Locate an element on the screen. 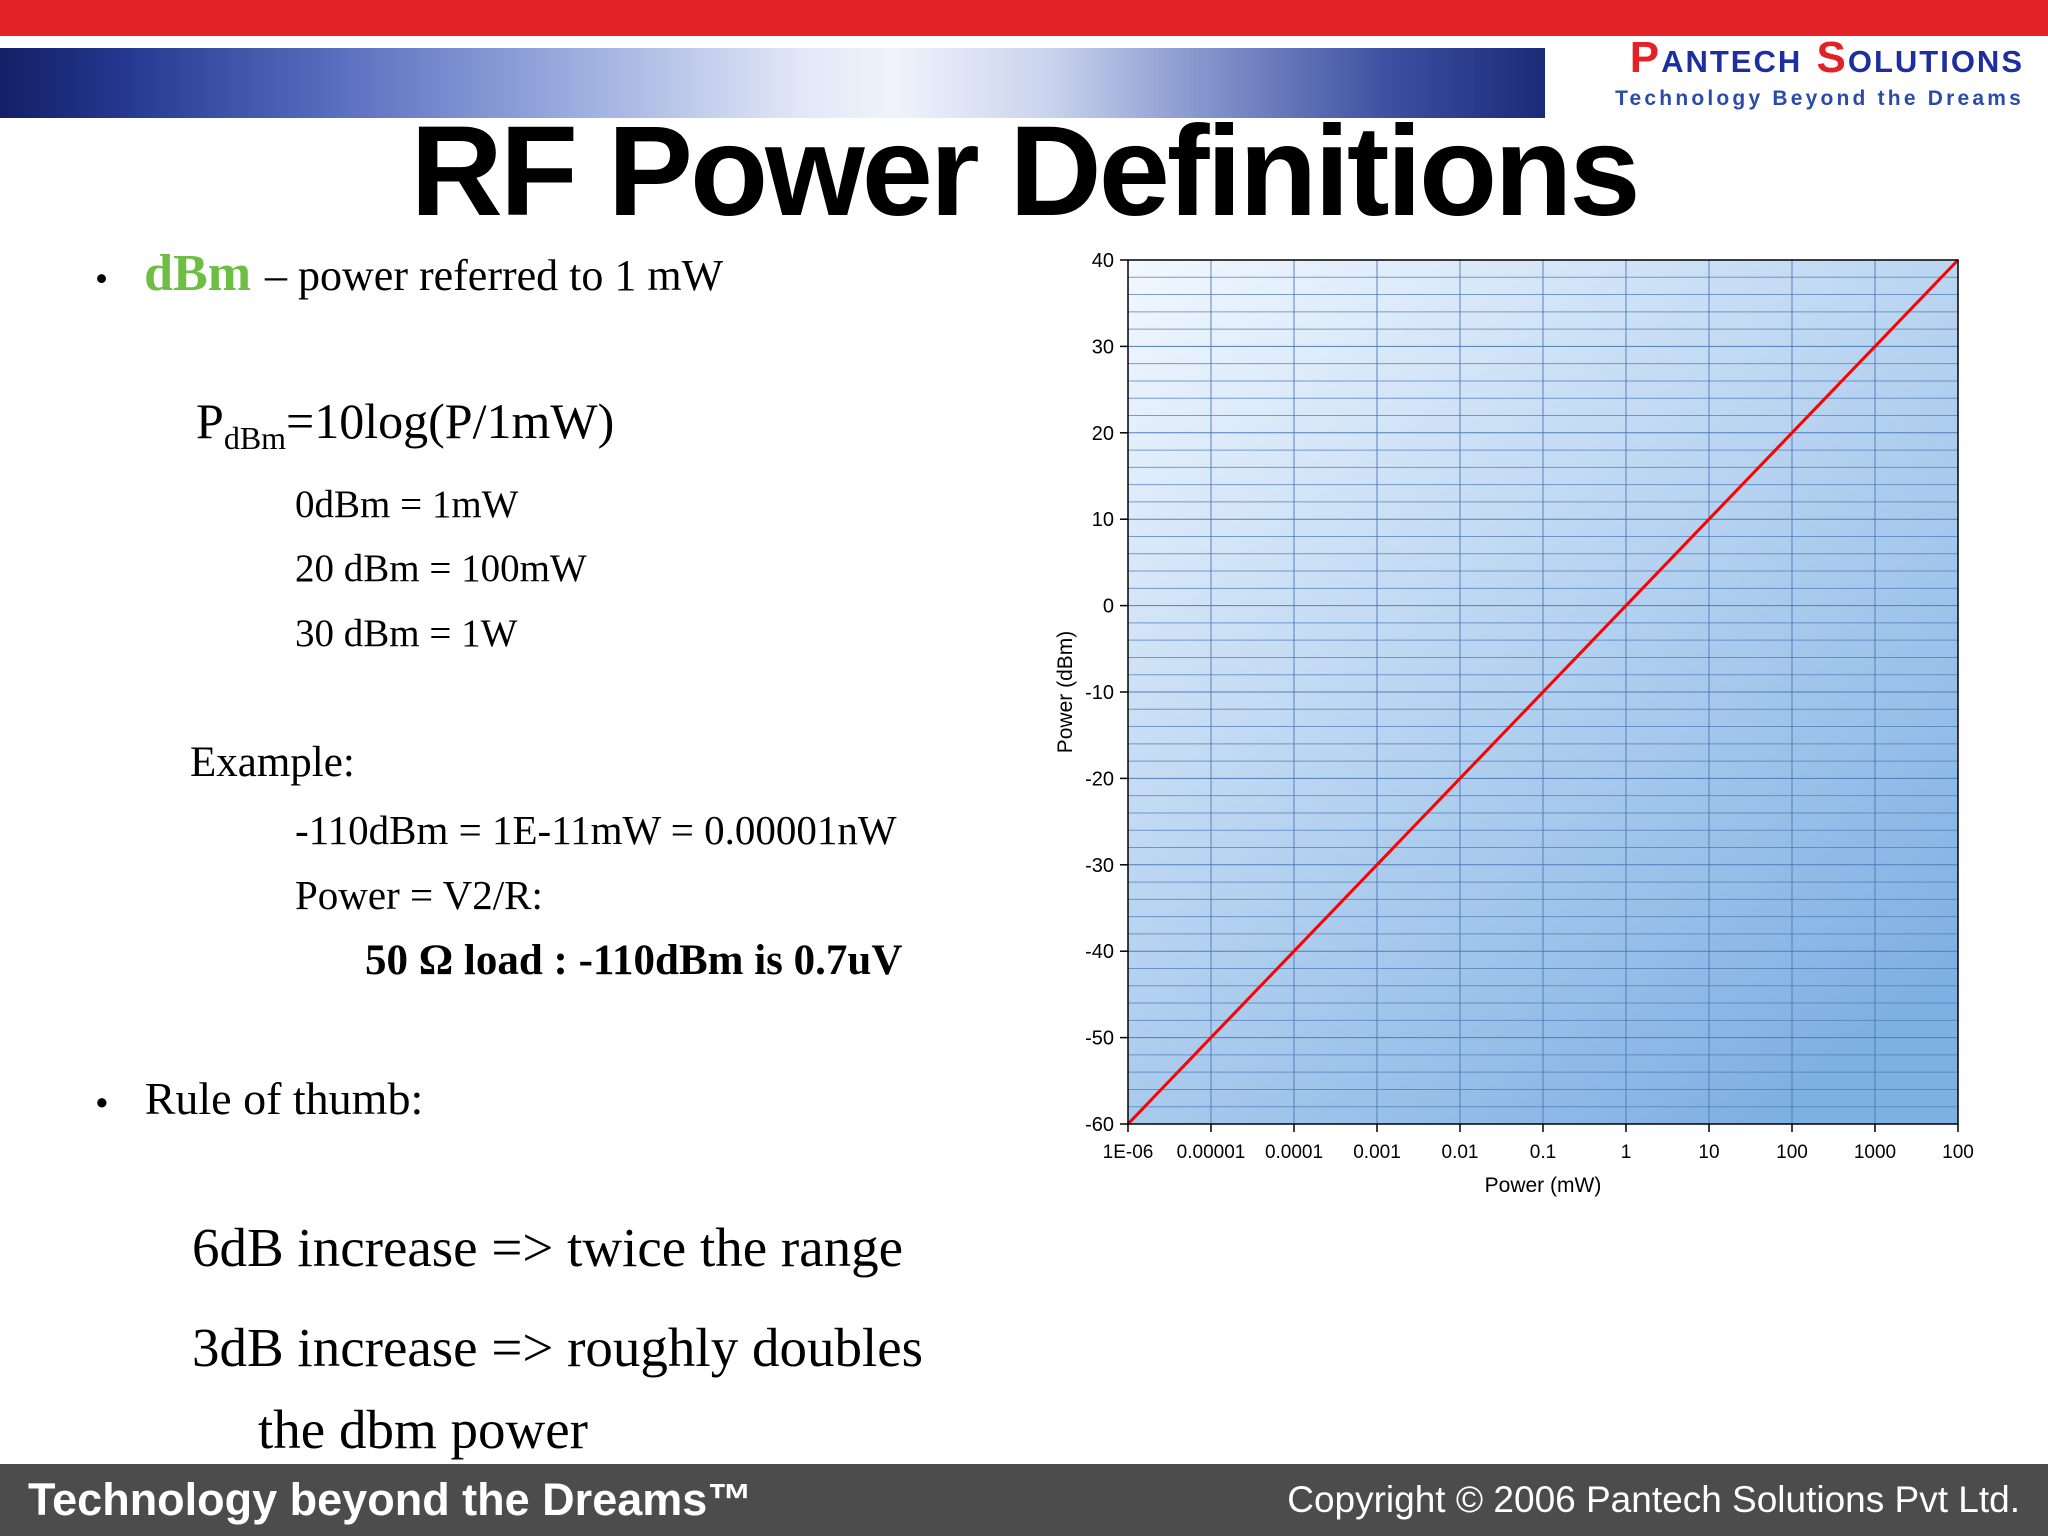 Image resolution: width=2048 pixels, height=1536 pixels. footer-slogan: Technology beyond the Dreams™ is located at coordinates (390, 1499).